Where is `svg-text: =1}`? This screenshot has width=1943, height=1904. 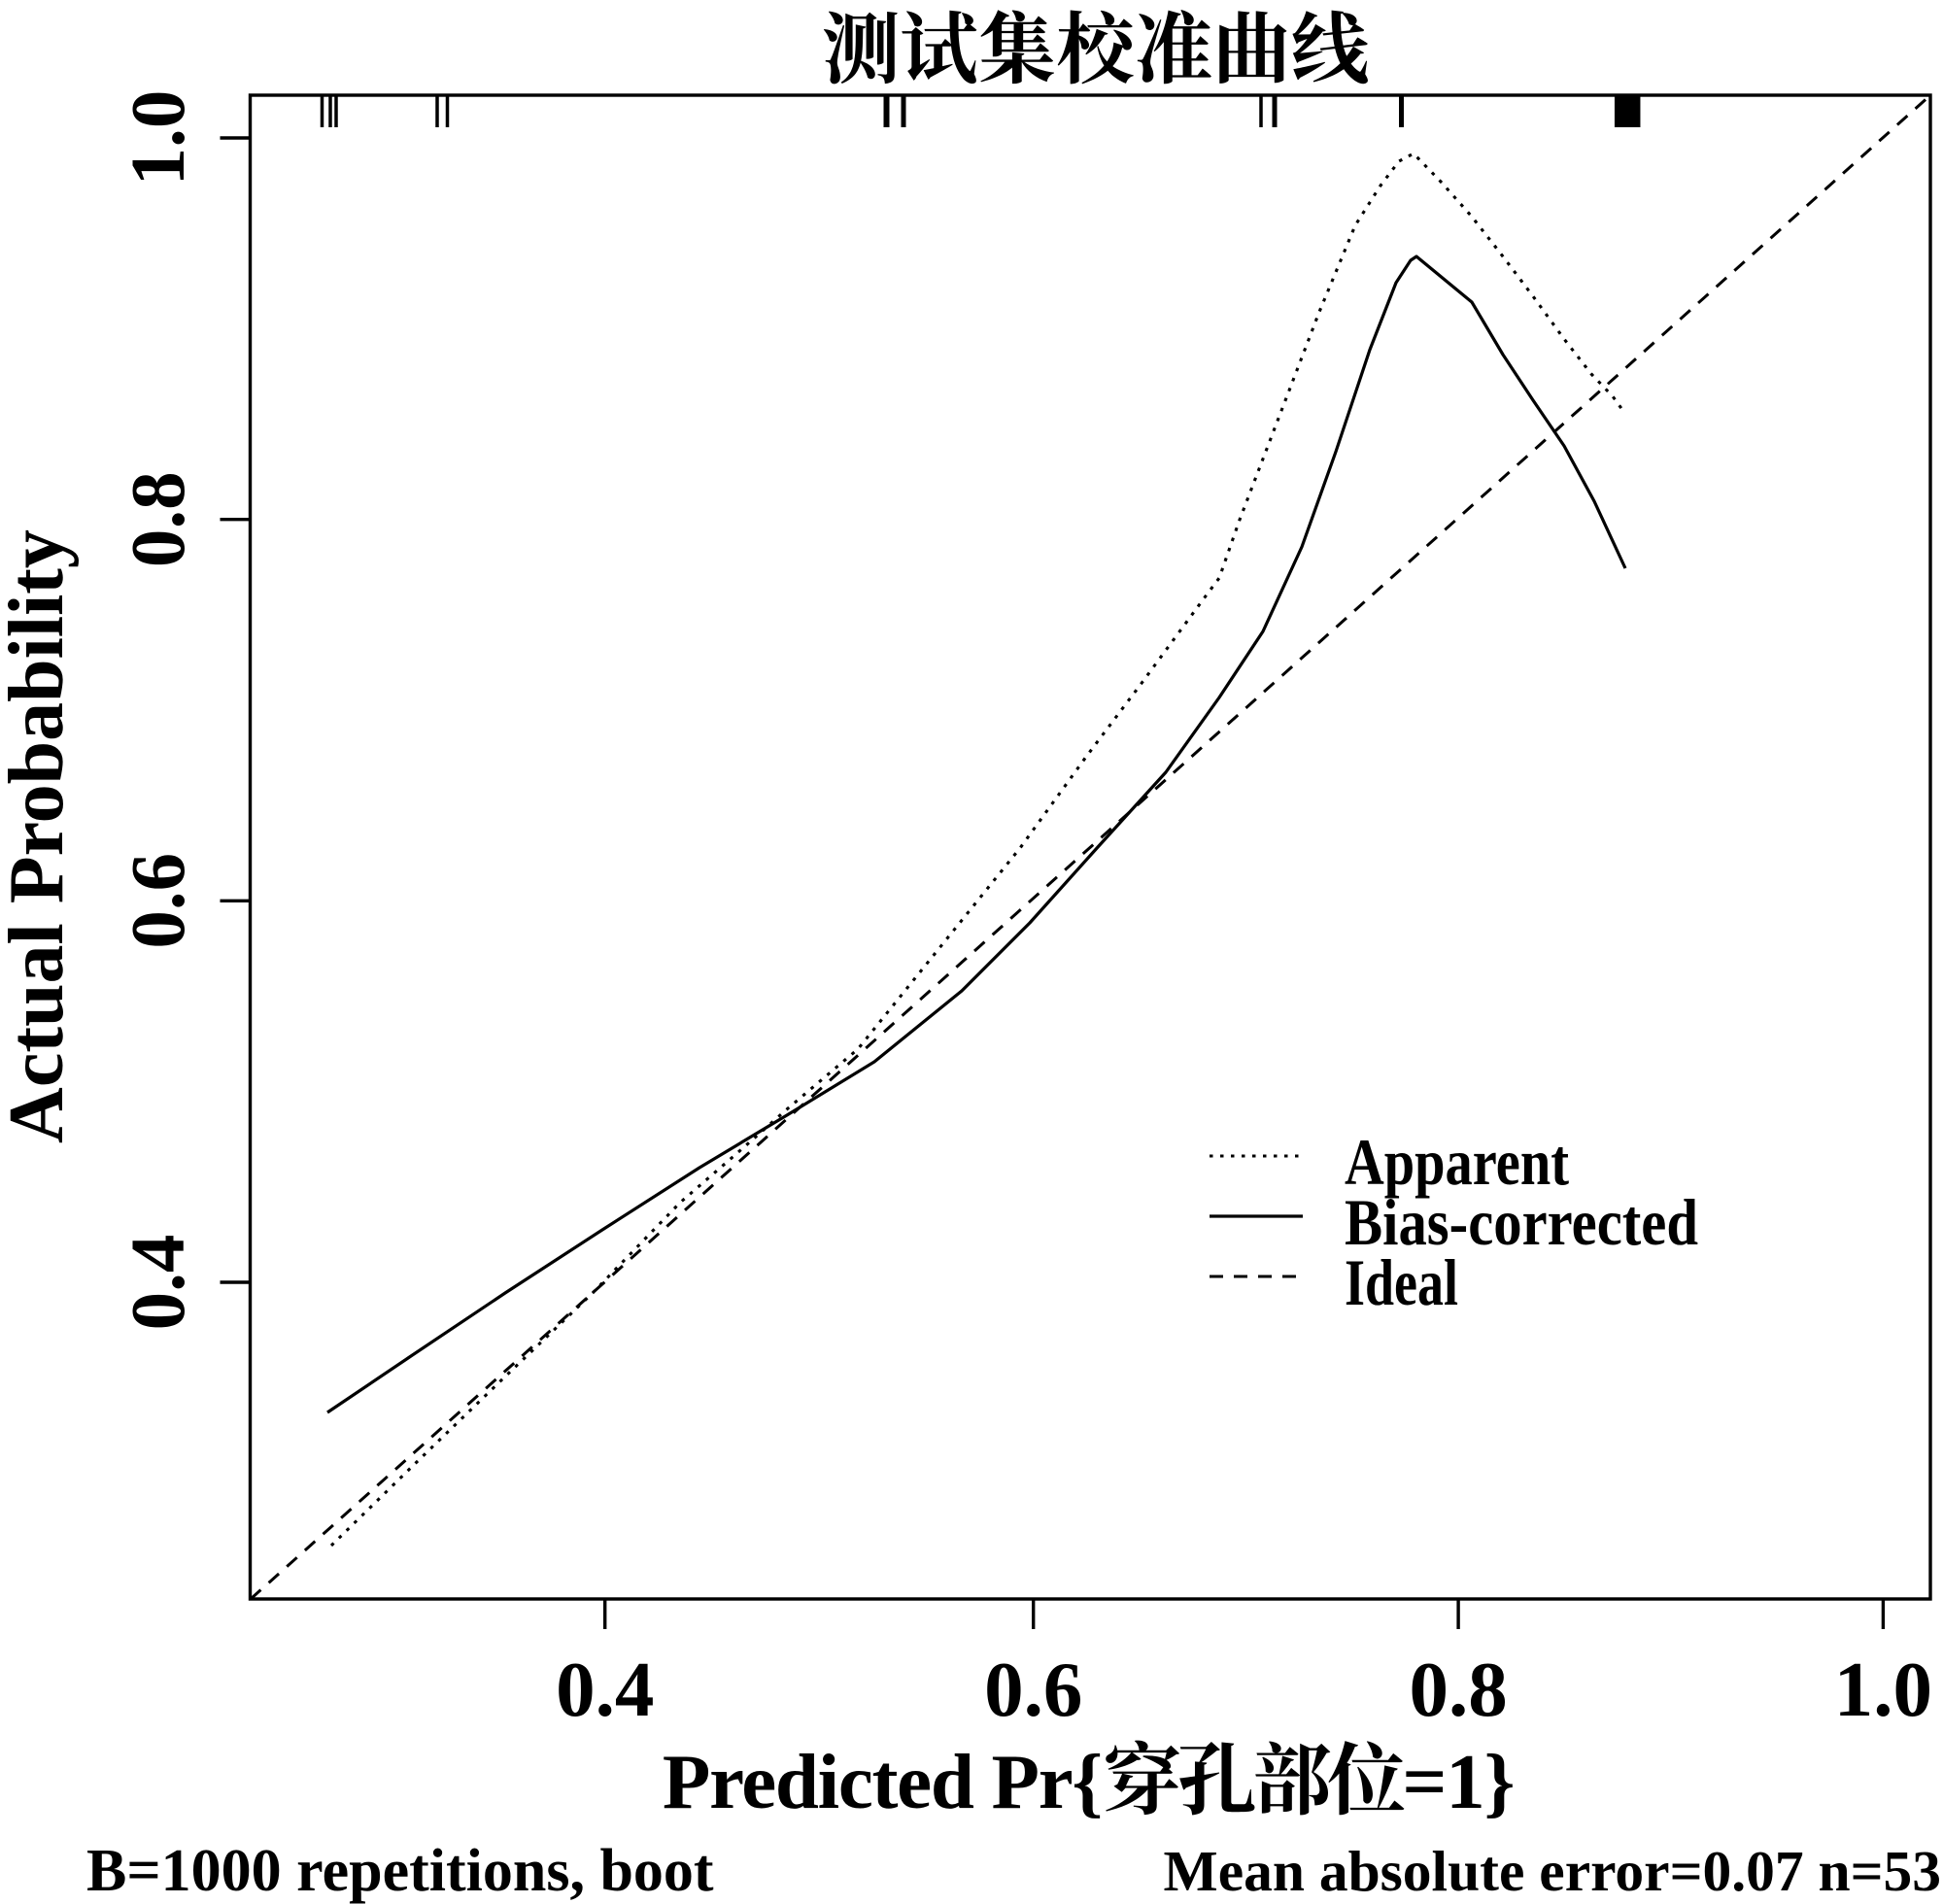 svg-text: =1} is located at coordinates (1458, 1781).